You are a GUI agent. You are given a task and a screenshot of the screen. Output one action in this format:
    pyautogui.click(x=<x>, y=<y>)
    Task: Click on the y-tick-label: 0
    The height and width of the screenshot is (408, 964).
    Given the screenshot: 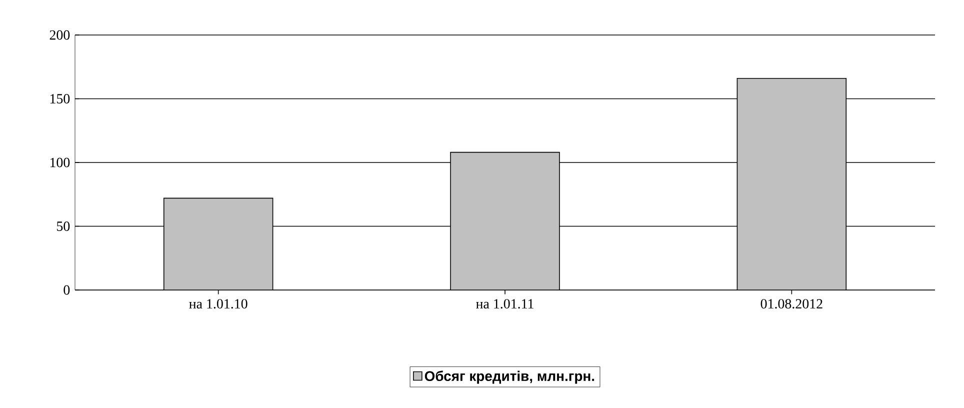 What is the action you would take?
    pyautogui.click(x=67, y=290)
    